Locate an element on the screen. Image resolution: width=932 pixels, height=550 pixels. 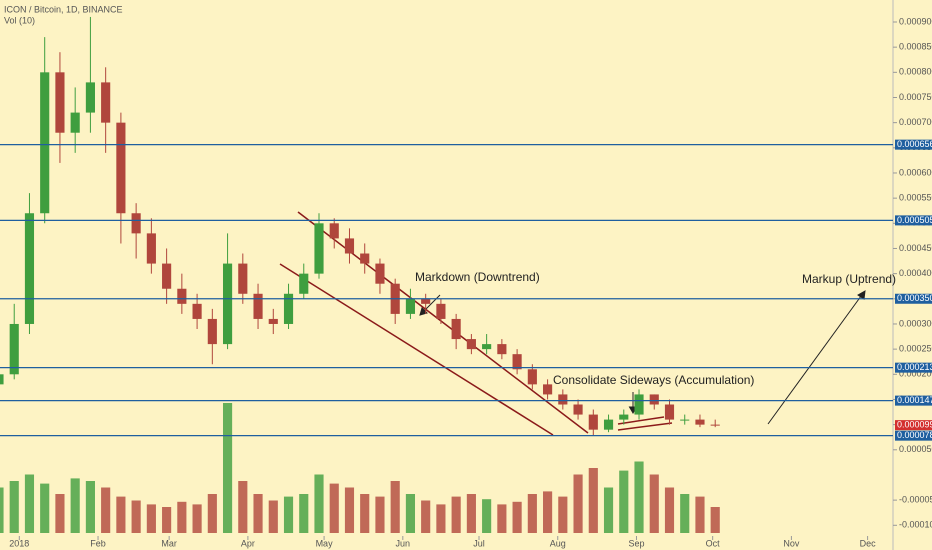
x-tick-label: Jul is located at coordinates (479, 543).